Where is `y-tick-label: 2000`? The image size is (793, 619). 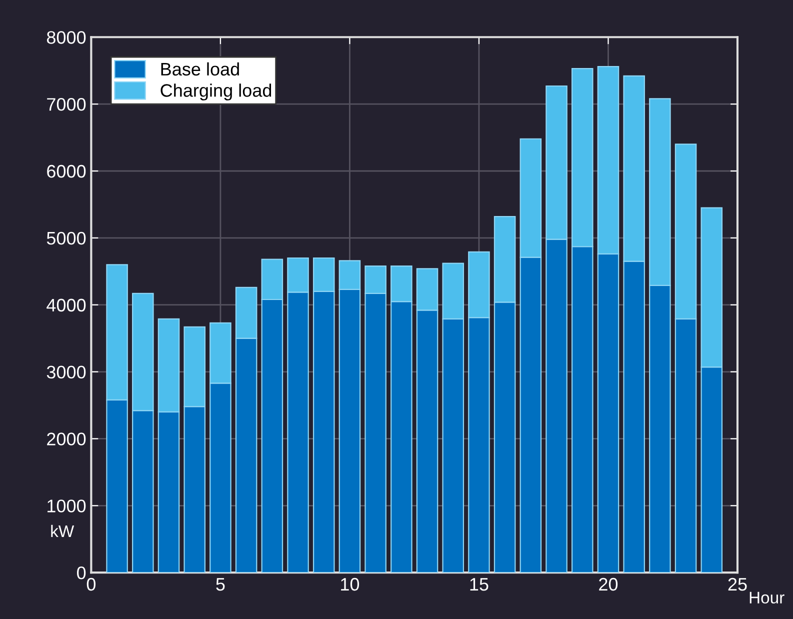 y-tick-label: 2000 is located at coordinates (66, 439).